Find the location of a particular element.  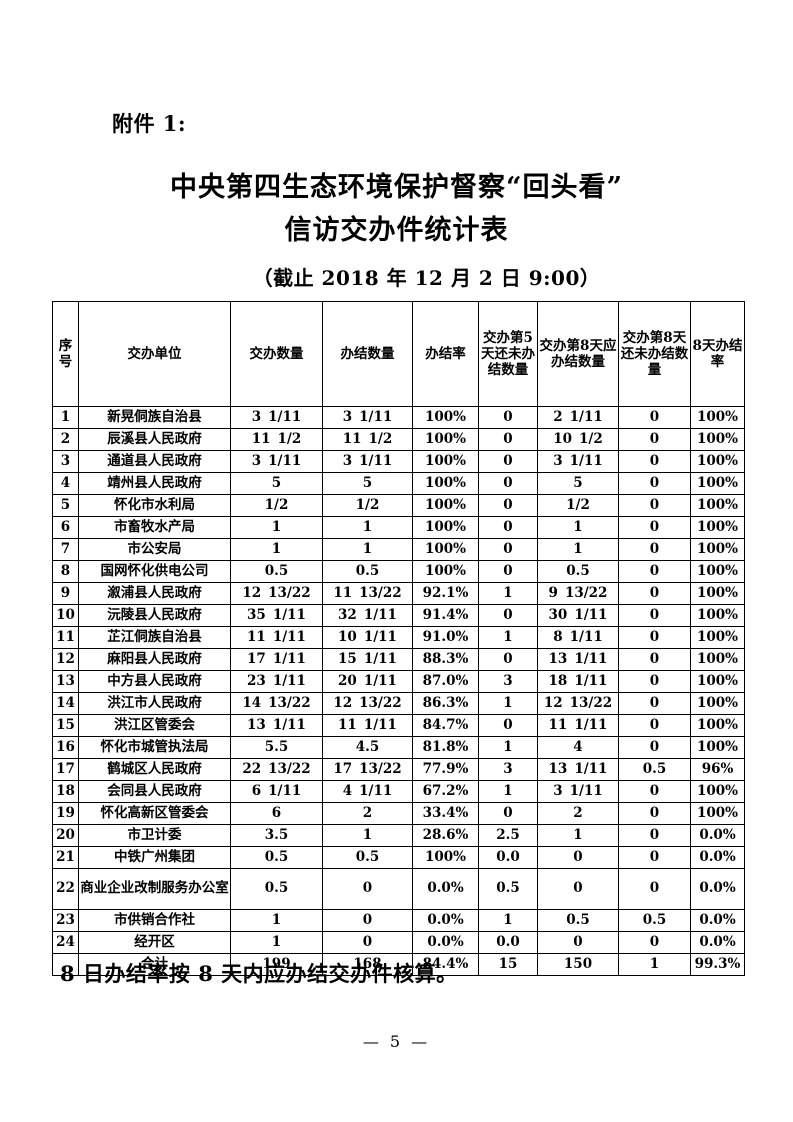

cell-day8-due: 8 1/11 is located at coordinates (578, 637).